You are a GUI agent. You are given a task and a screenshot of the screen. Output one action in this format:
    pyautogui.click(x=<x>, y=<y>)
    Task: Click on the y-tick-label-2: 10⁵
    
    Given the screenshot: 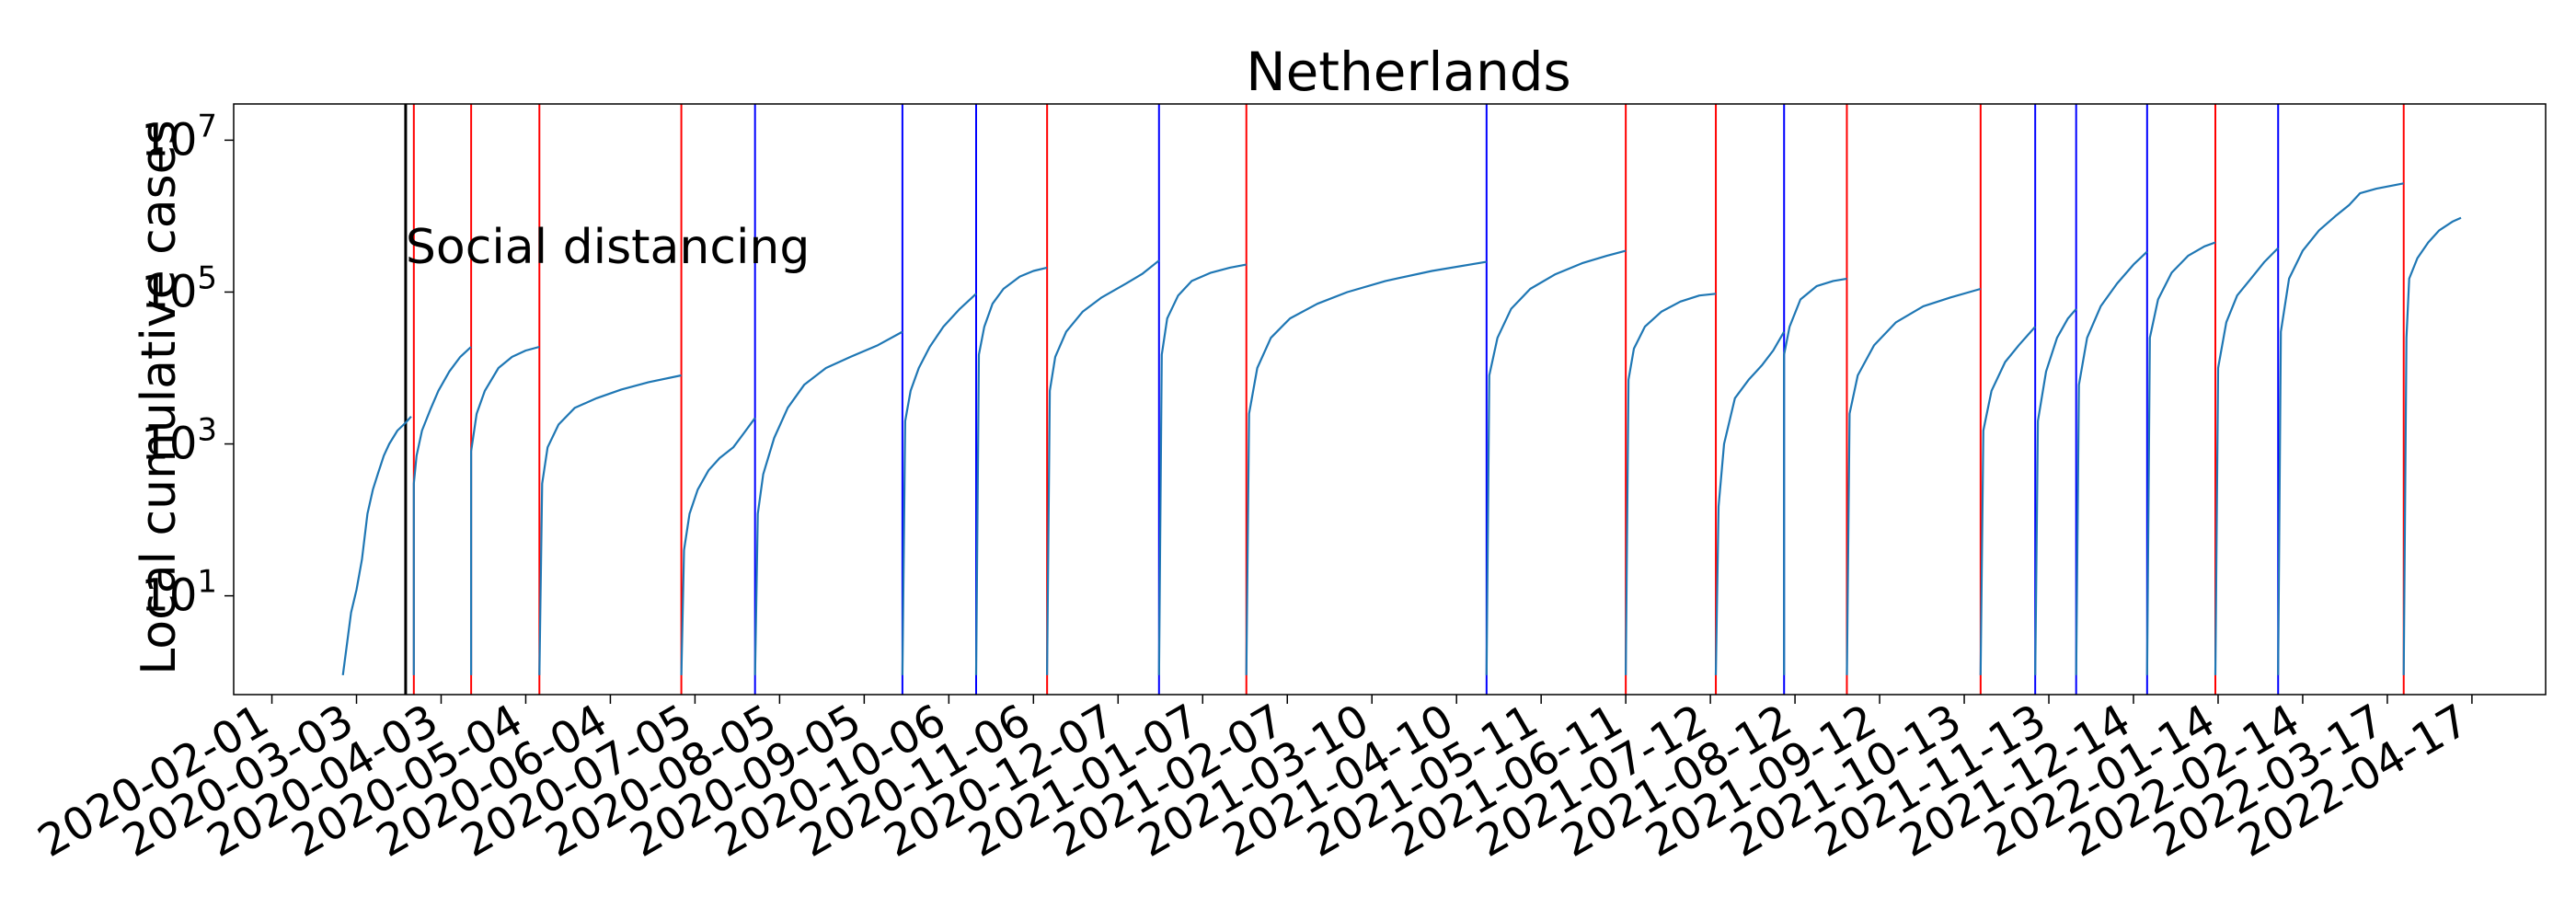 What is the action you would take?
    pyautogui.click(x=179, y=288)
    